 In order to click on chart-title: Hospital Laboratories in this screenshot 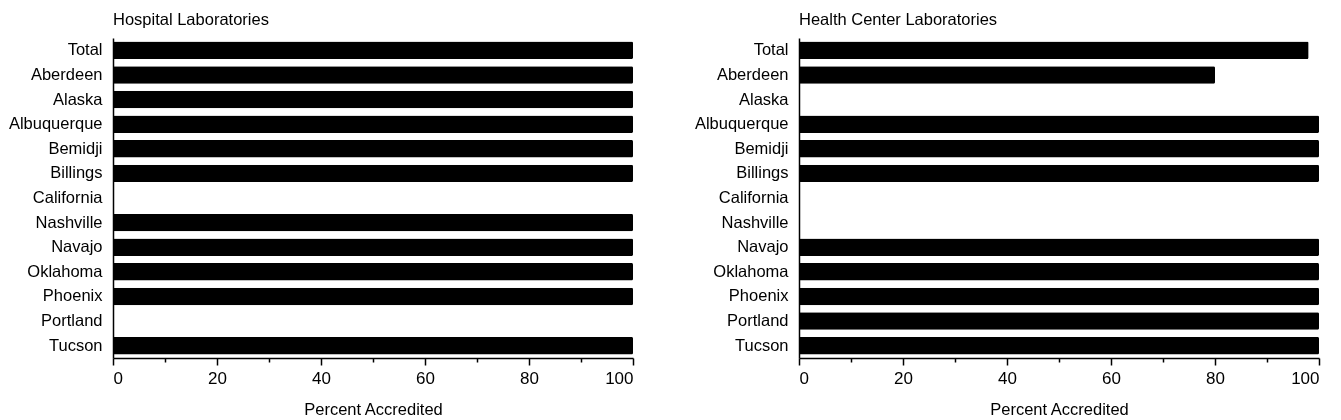, I will do `click(191, 18)`.